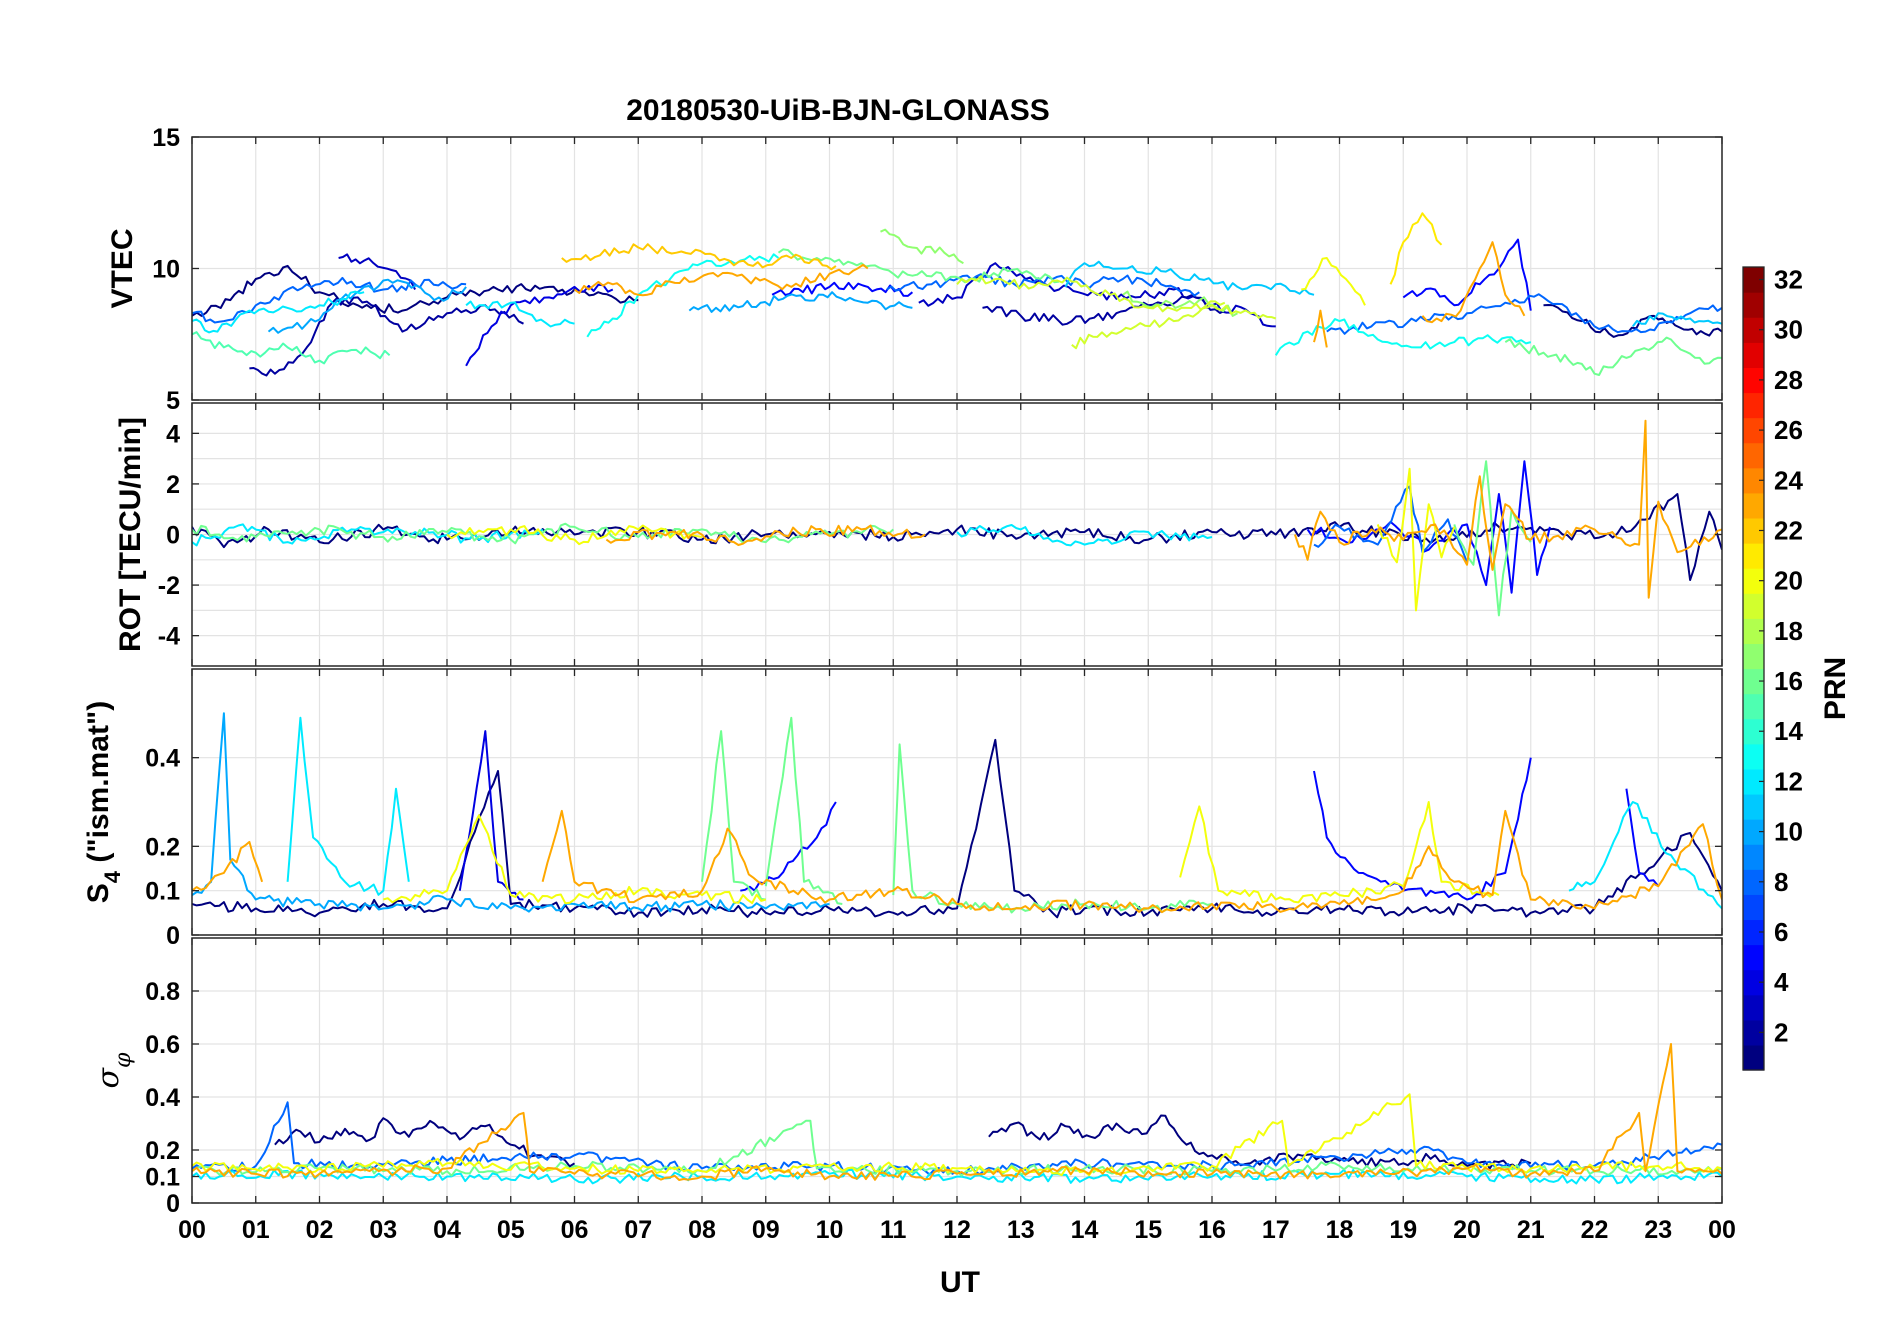 This screenshot has height=1330, width=1902. I want to click on y-axis-label-rot: ROT [TECU/min], so click(130, 534).